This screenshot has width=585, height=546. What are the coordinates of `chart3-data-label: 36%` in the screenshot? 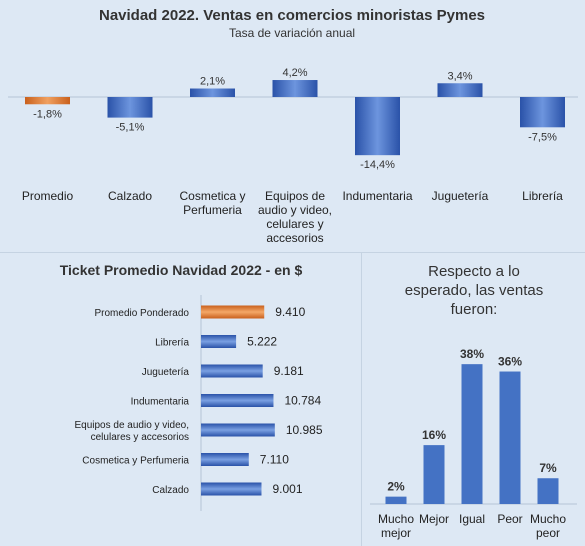 It's located at (510, 362).